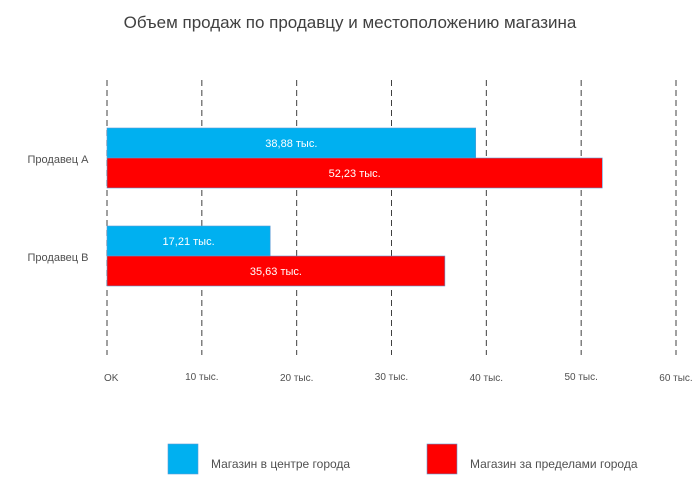 Image resolution: width=700 pixels, height=485 pixels. Describe the element at coordinates (201, 377) in the screenshot. I see `x-tick-label: 10 тыс.` at that location.